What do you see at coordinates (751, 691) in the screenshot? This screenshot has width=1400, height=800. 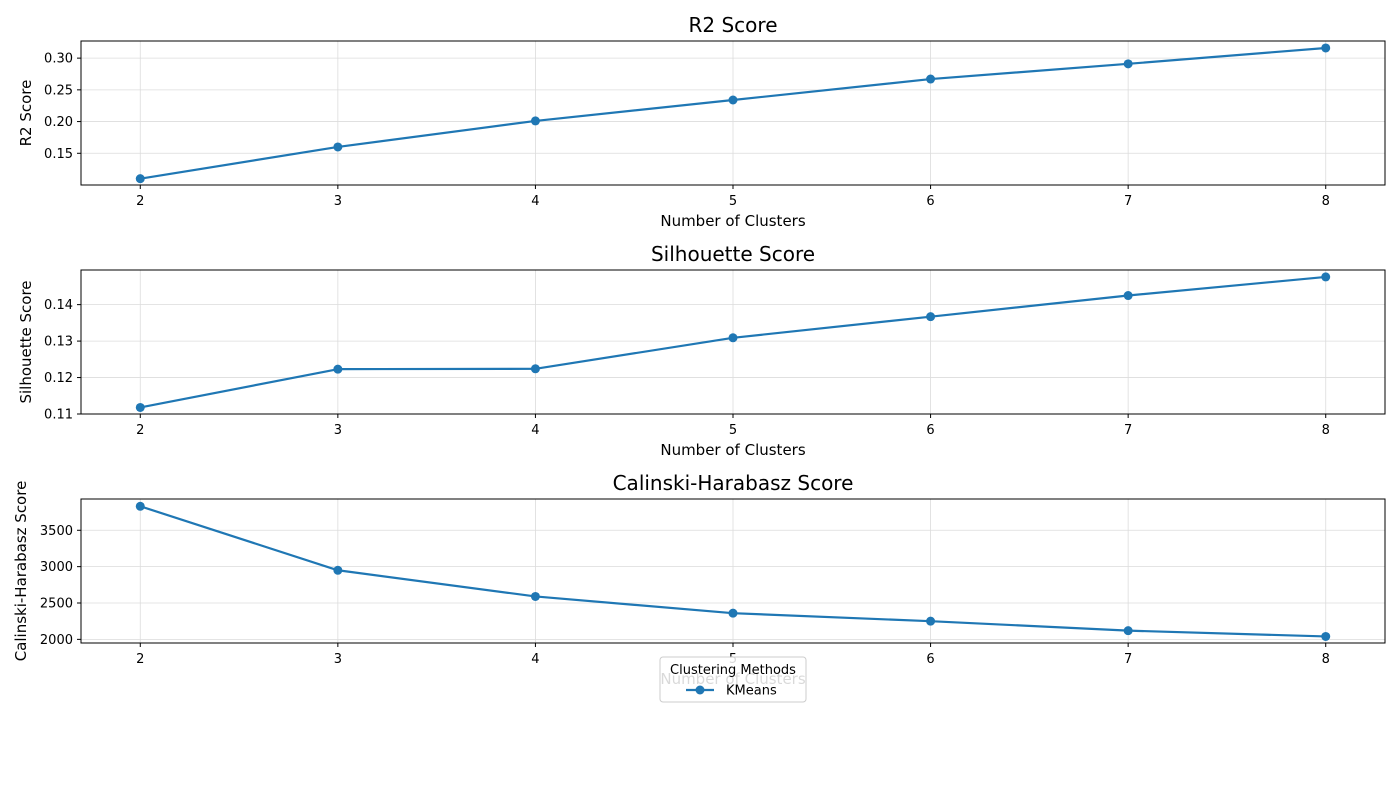 I see `legend-label: KMeans` at bounding box center [751, 691].